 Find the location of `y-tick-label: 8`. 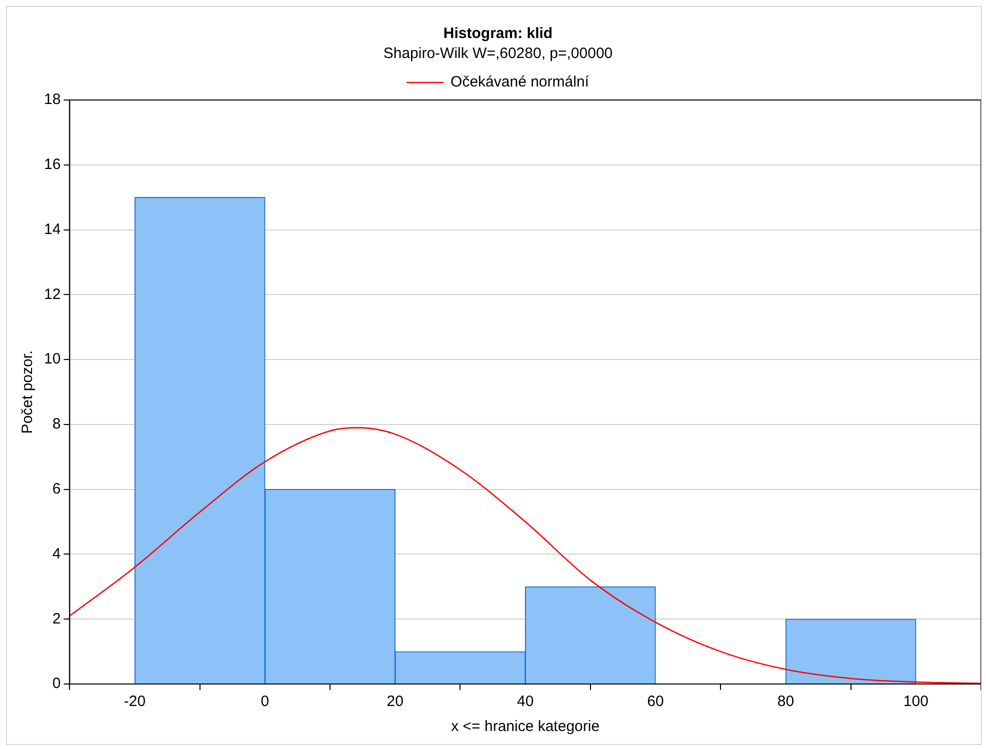

y-tick-label: 8 is located at coordinates (56, 424).